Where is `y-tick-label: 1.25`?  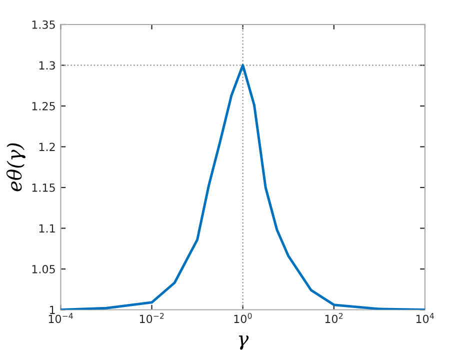 y-tick-label: 1.25 is located at coordinates (43, 106).